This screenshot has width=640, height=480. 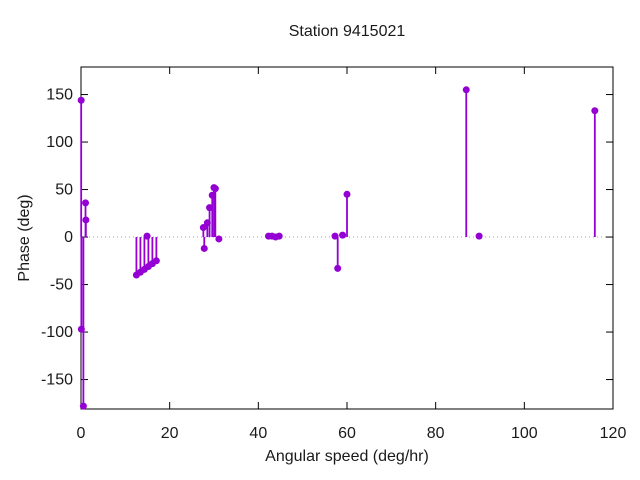 I want to click on y-tick-label: -100, so click(x=57, y=332).